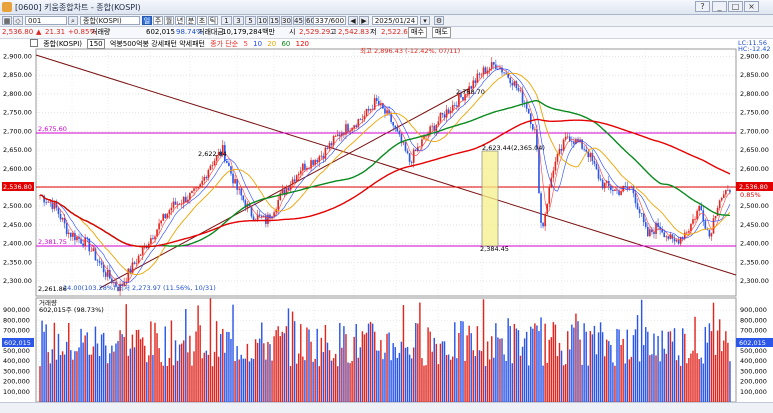  Describe the element at coordinates (353, 20) in the screenshot. I see `prev-icon: ◀` at that location.